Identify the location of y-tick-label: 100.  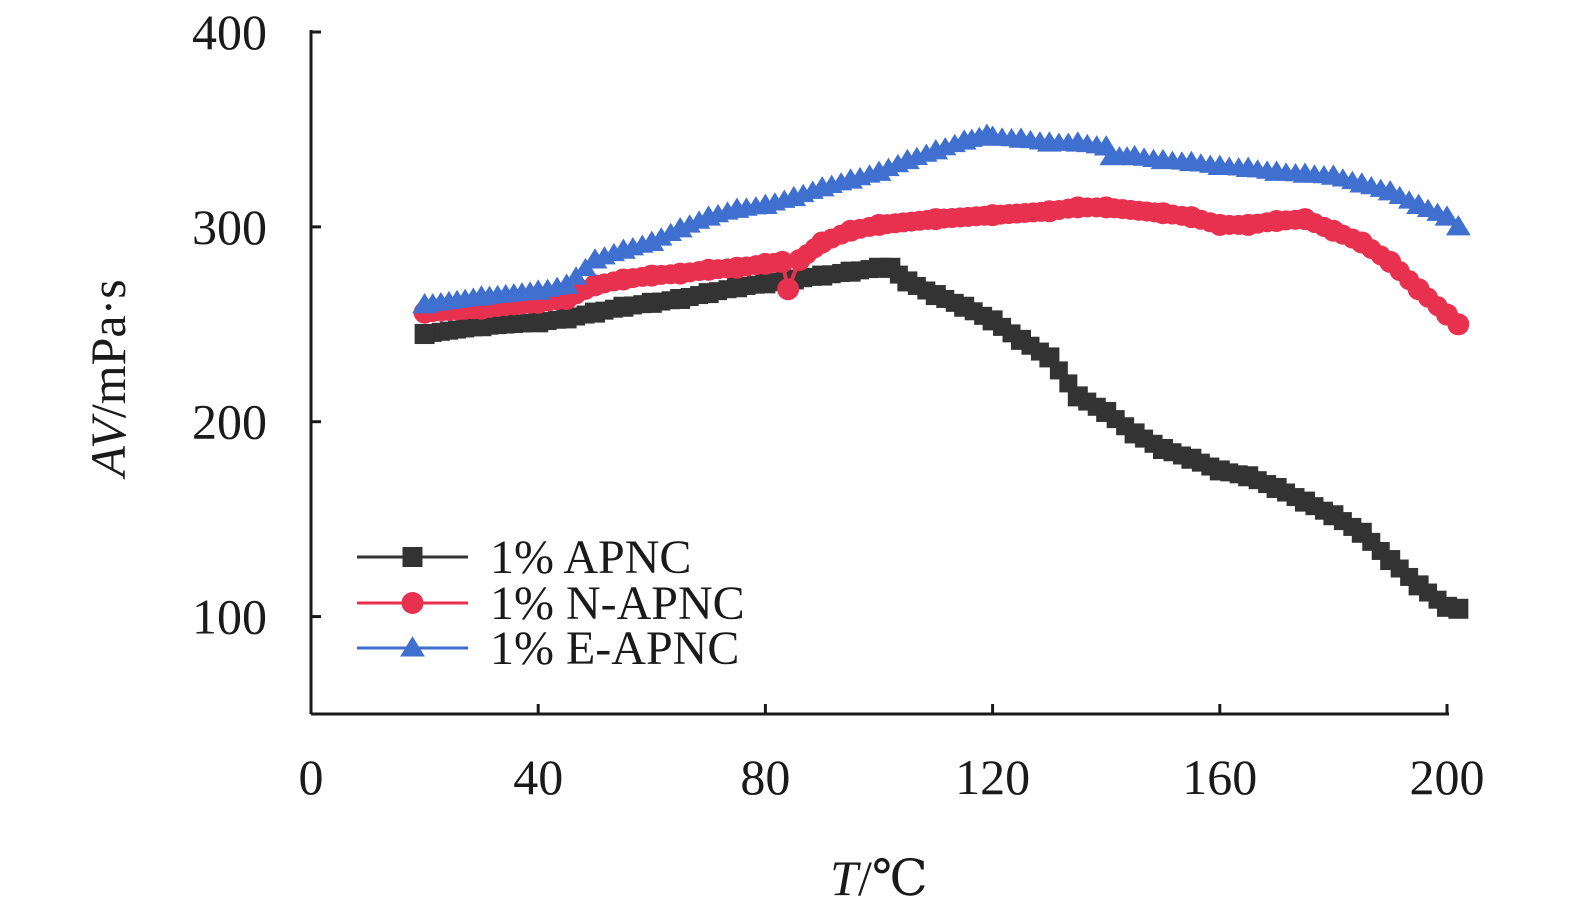
(229, 617).